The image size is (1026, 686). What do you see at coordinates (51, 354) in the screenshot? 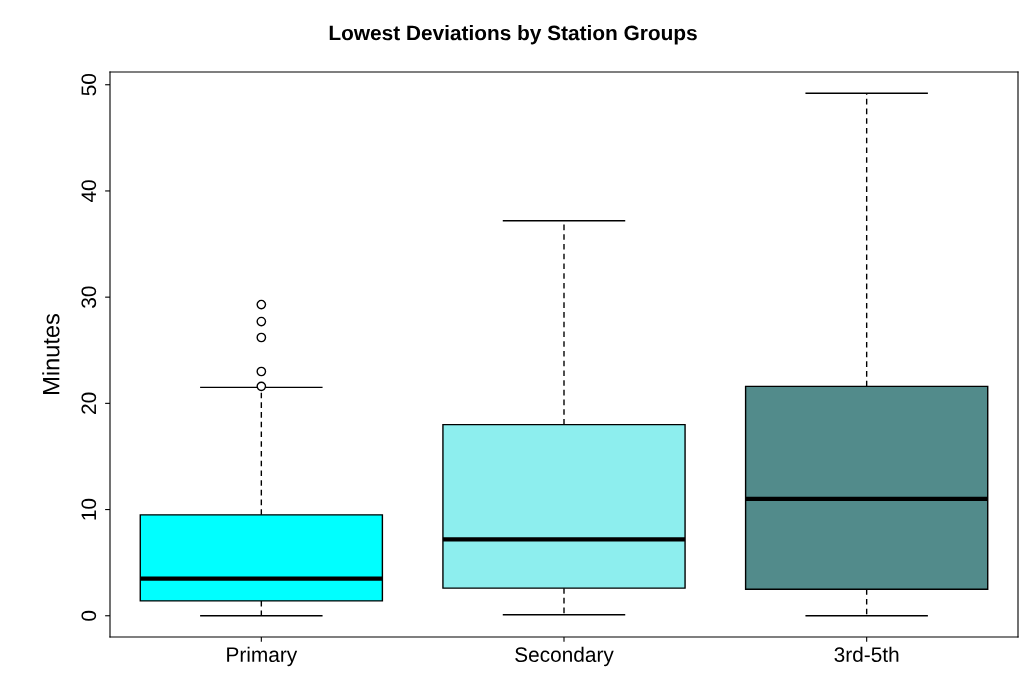
I see `y-axis-title: Minutes` at bounding box center [51, 354].